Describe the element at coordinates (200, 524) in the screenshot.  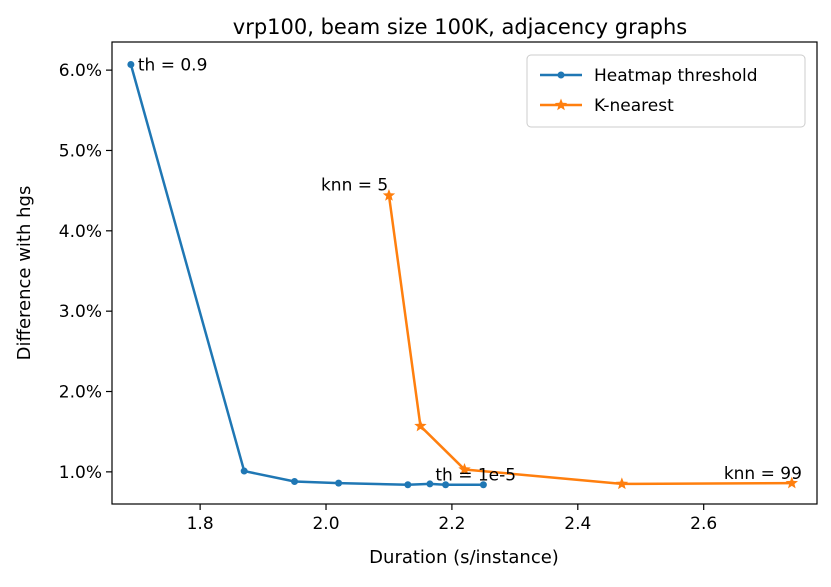
I see `x-tick-label: 1.8` at that location.